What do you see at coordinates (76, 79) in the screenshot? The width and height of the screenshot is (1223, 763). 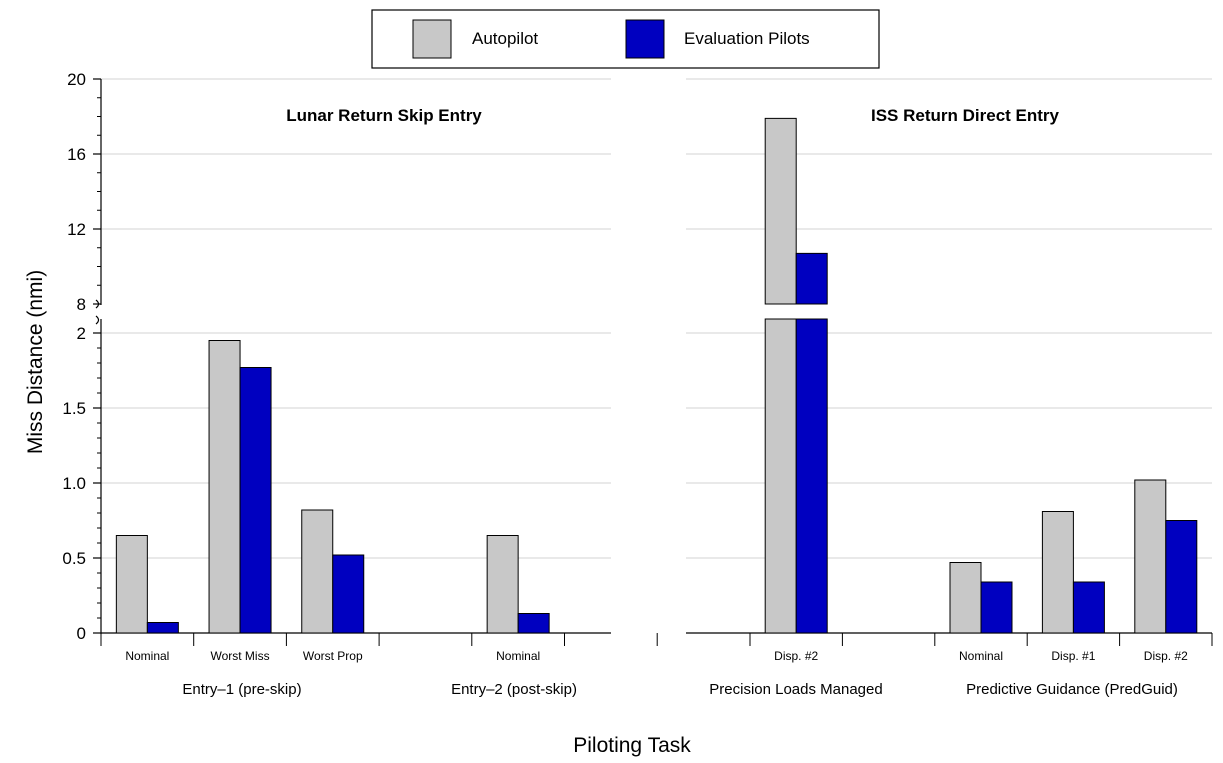 I see `y-tick-label: 20` at bounding box center [76, 79].